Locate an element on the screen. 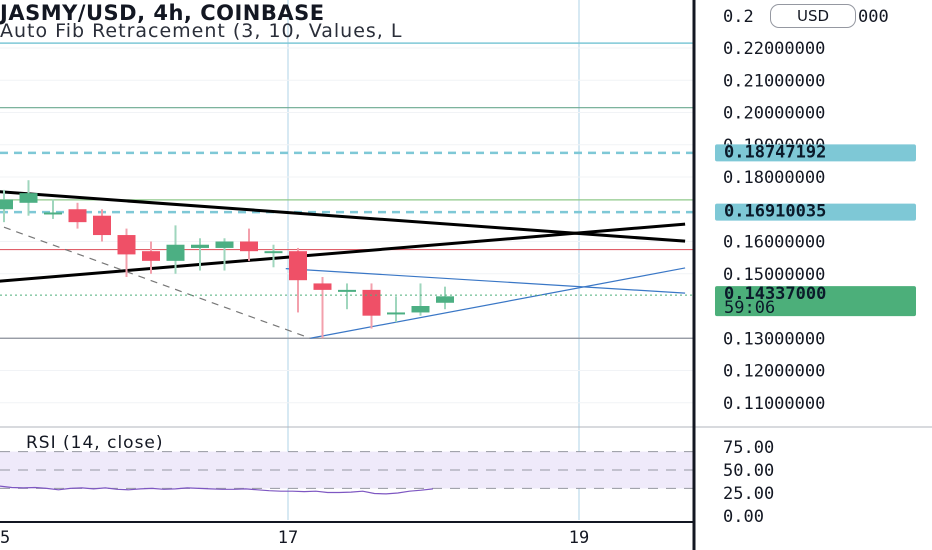 The image size is (932, 550). price-tick-label: 0.15000000 is located at coordinates (774, 275).